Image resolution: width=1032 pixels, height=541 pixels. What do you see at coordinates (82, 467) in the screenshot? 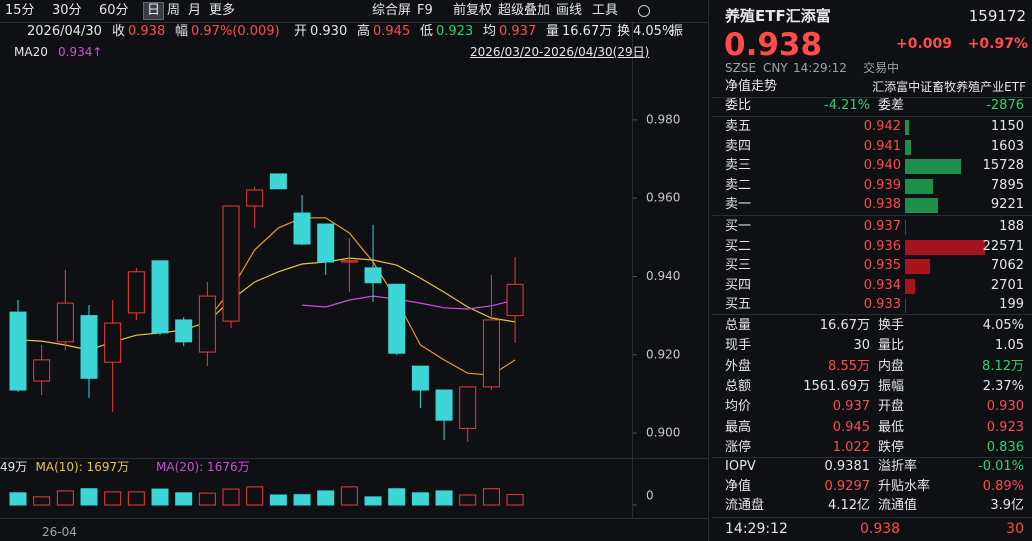
I see `volume-legend: MA(10): 1697万` at bounding box center [82, 467].